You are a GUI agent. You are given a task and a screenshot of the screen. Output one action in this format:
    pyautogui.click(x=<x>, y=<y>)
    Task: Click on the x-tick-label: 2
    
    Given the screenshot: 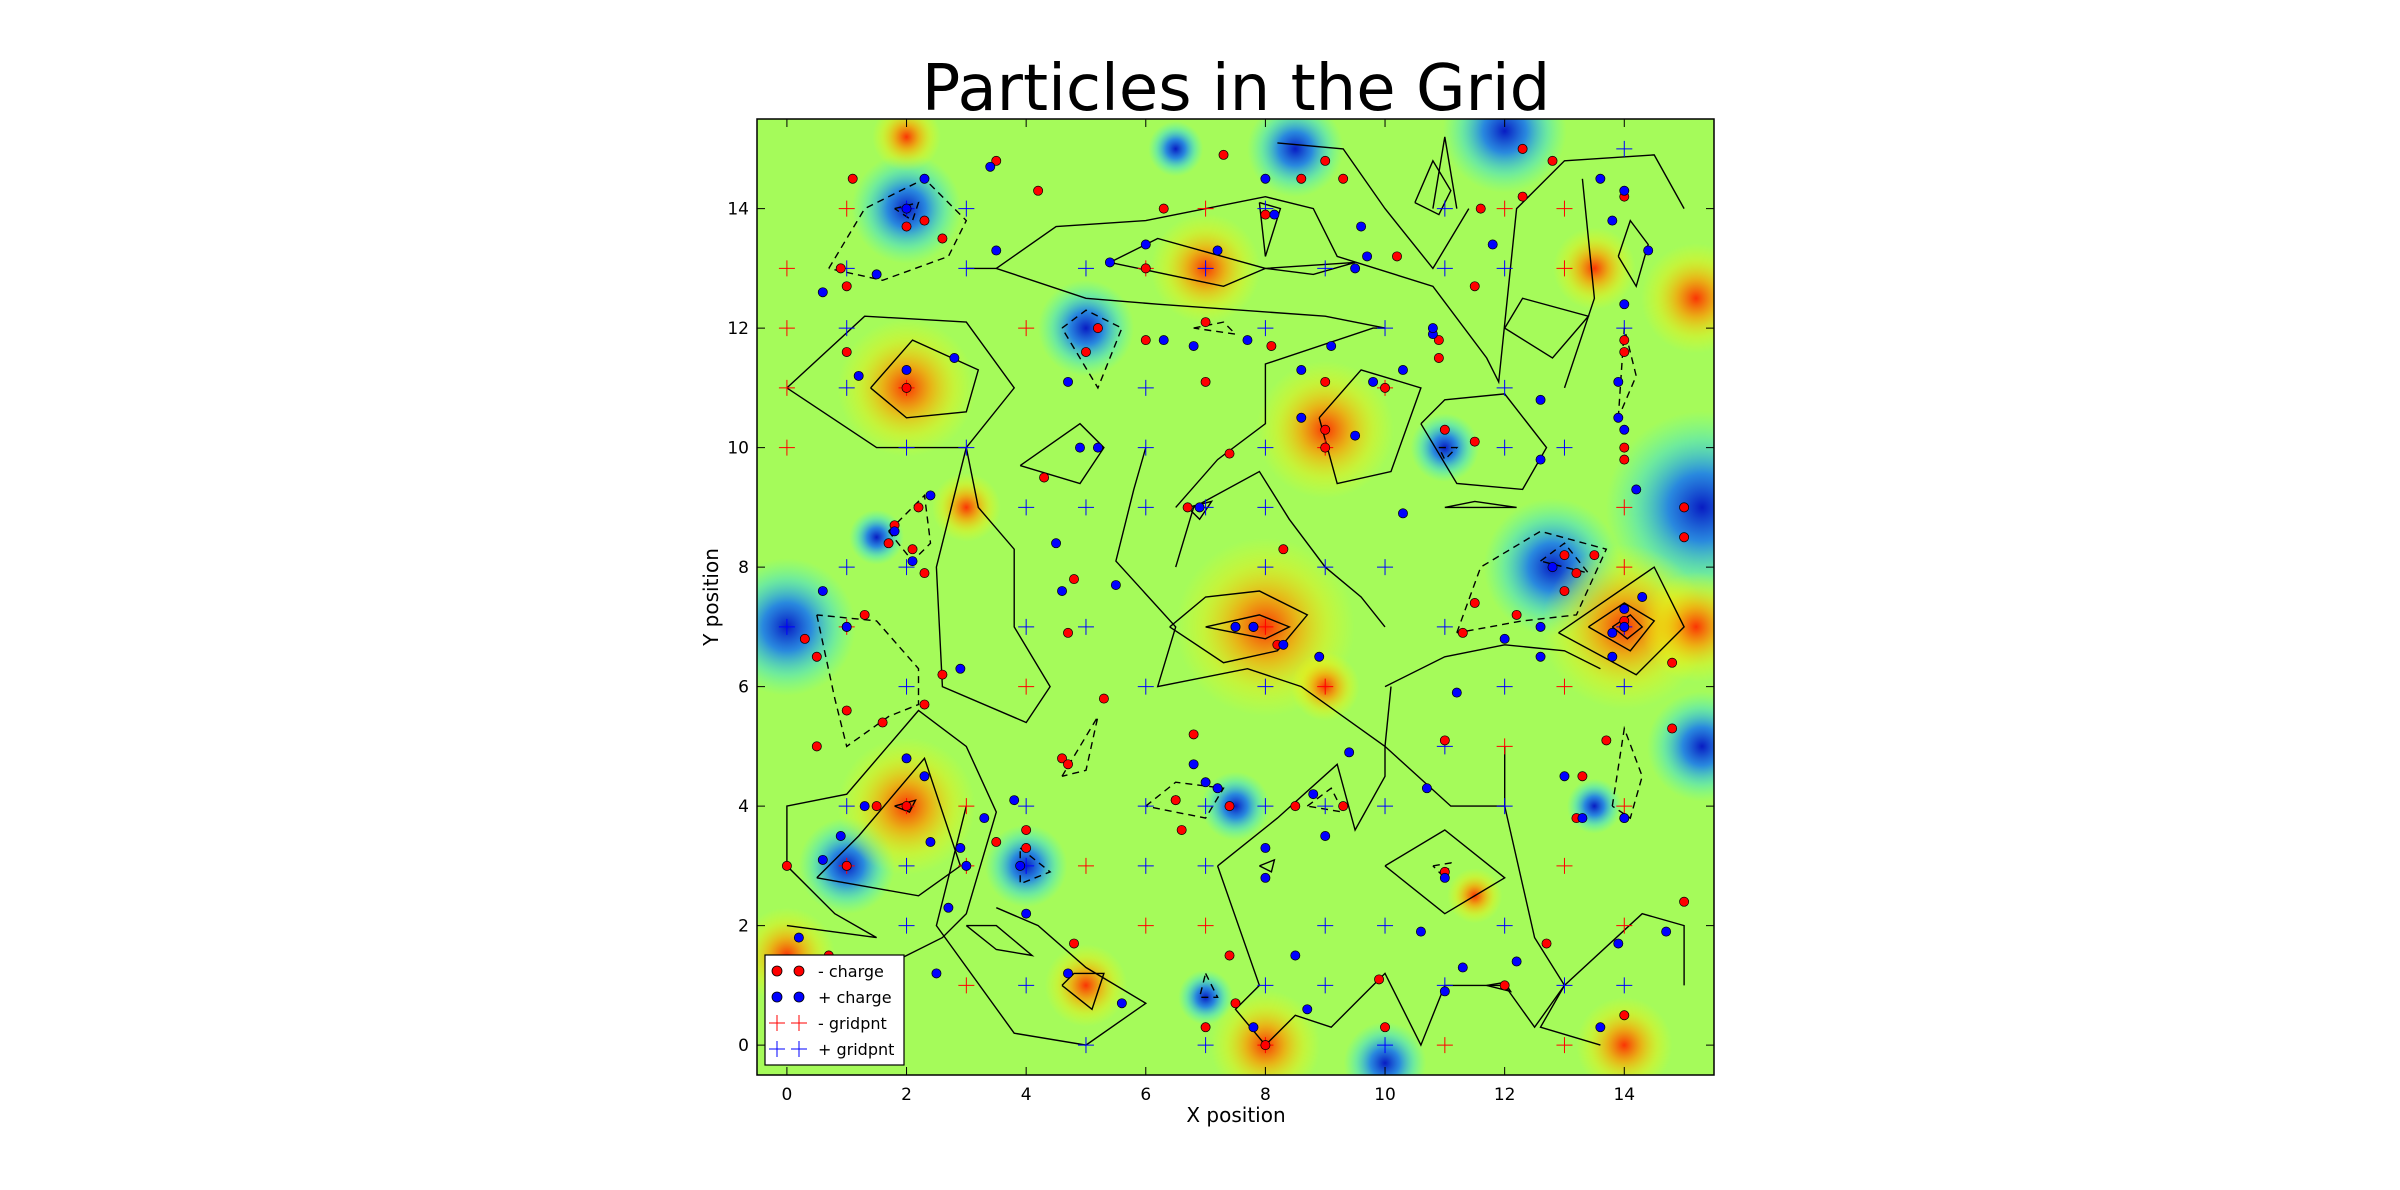 What is the action you would take?
    pyautogui.click(x=906, y=1095)
    